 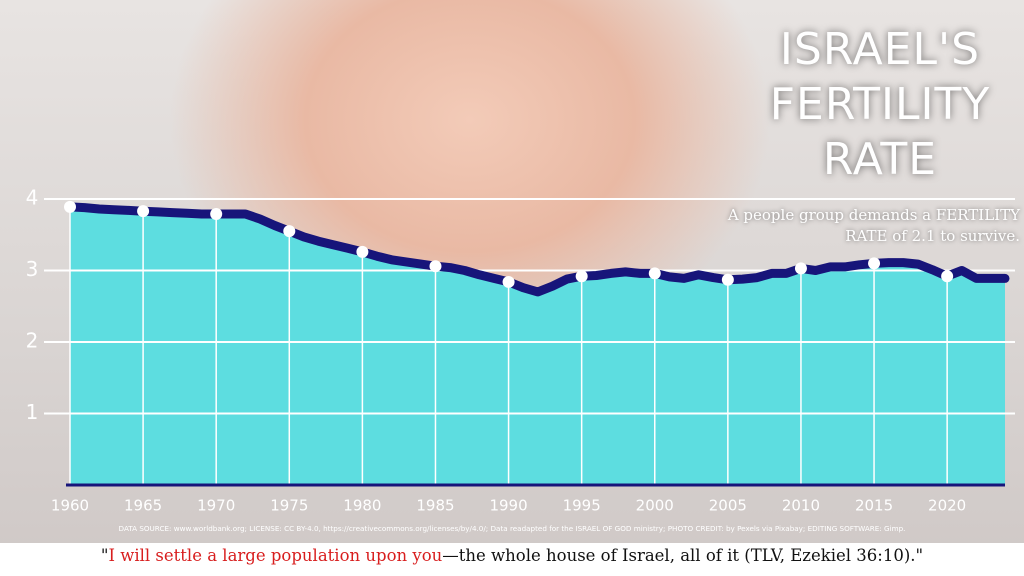 What do you see at coordinates (880, 104) in the screenshot?
I see `chart-title: ISRAEL'S FERTILITY RATE` at bounding box center [880, 104].